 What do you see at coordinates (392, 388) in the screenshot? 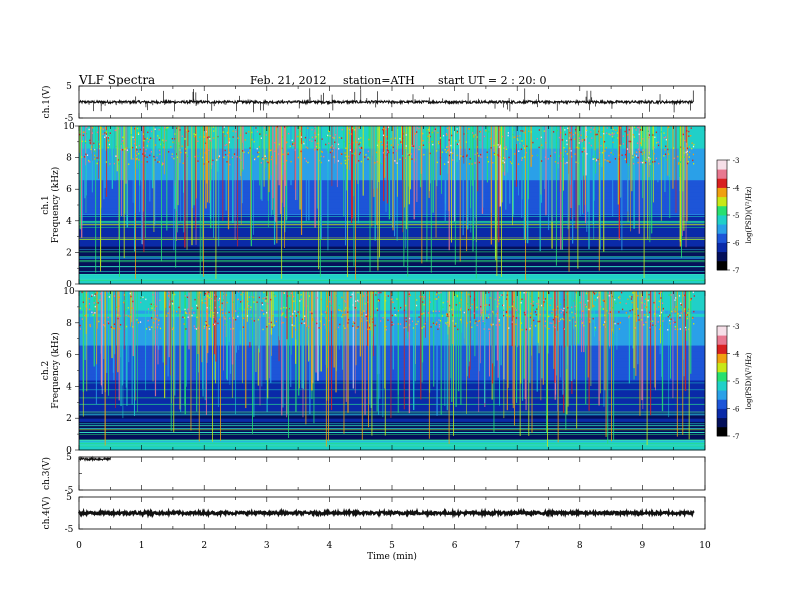
I see `freq-band` at bounding box center [392, 388].